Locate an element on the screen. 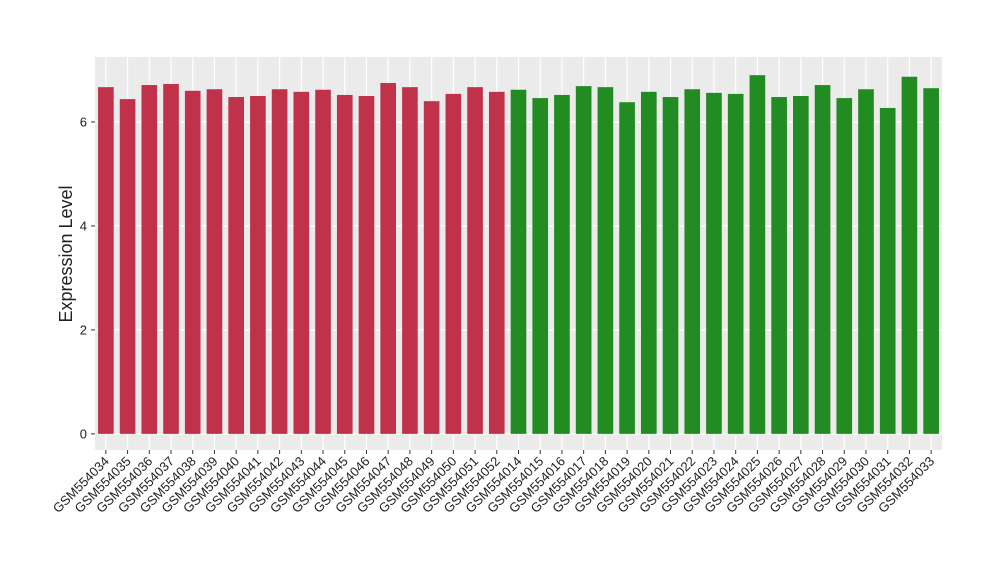 The width and height of the screenshot is (1000, 580). y-tick-label: 4 is located at coordinates (83, 225).